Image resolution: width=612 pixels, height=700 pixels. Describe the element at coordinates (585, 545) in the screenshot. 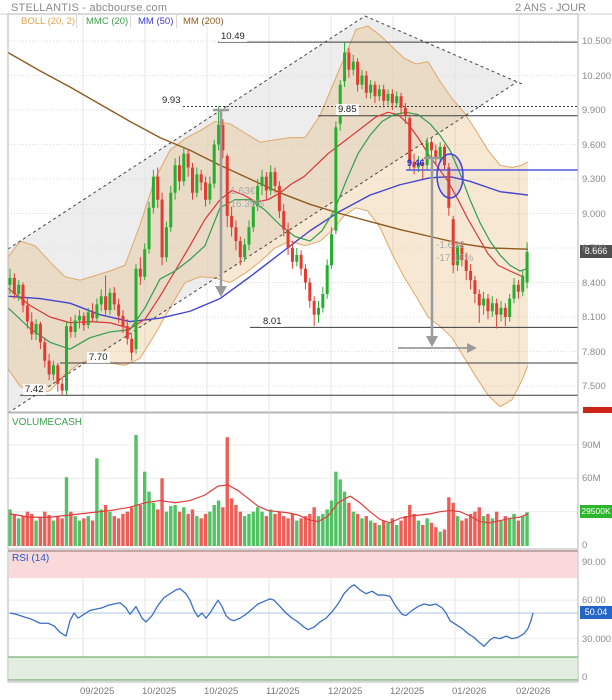

I see `volume-axis-tick: 0` at that location.